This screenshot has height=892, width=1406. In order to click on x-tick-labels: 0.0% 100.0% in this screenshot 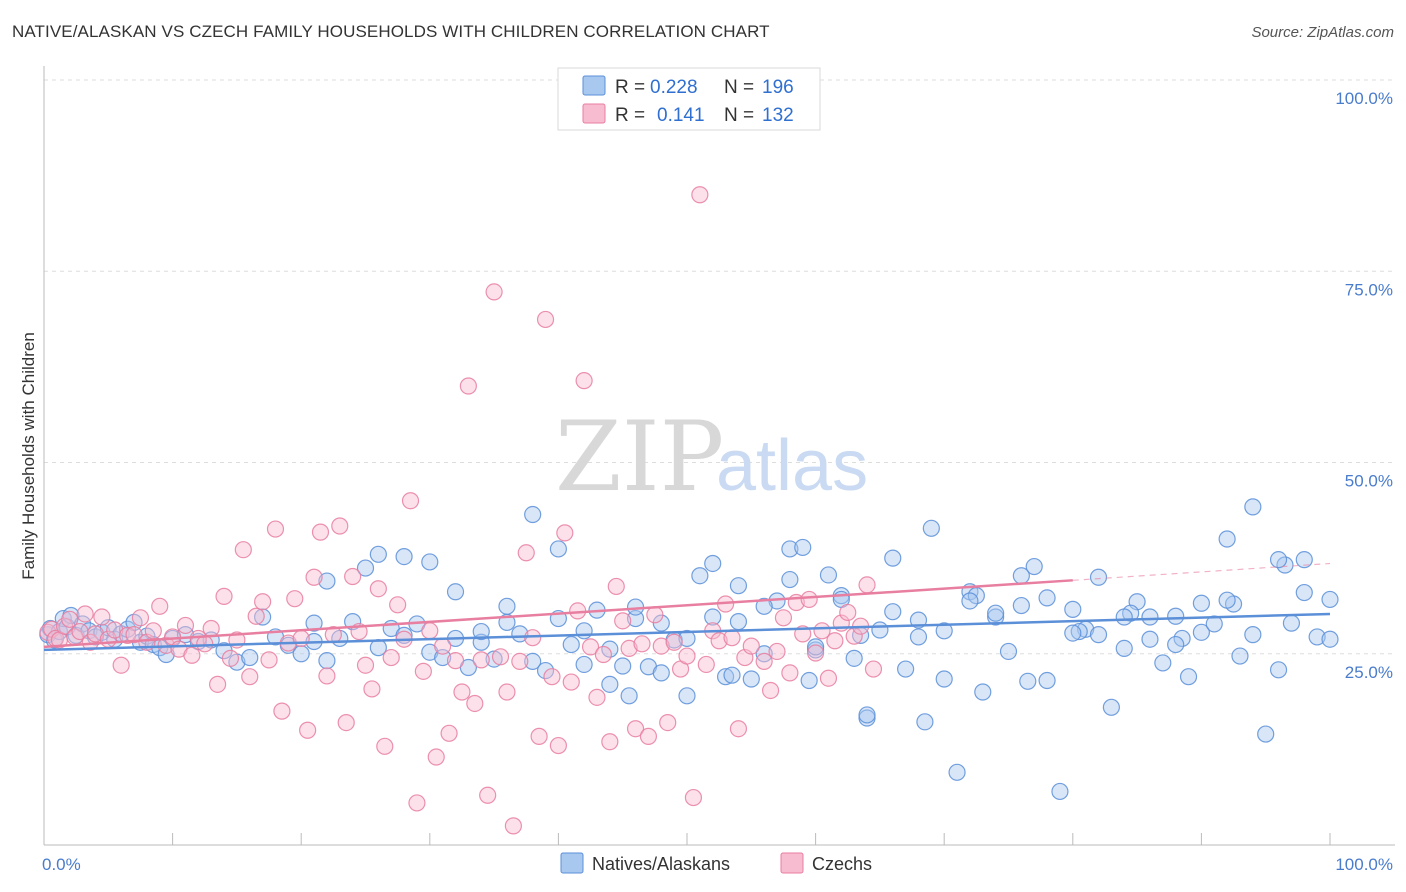, I will do `click(717, 864)`.